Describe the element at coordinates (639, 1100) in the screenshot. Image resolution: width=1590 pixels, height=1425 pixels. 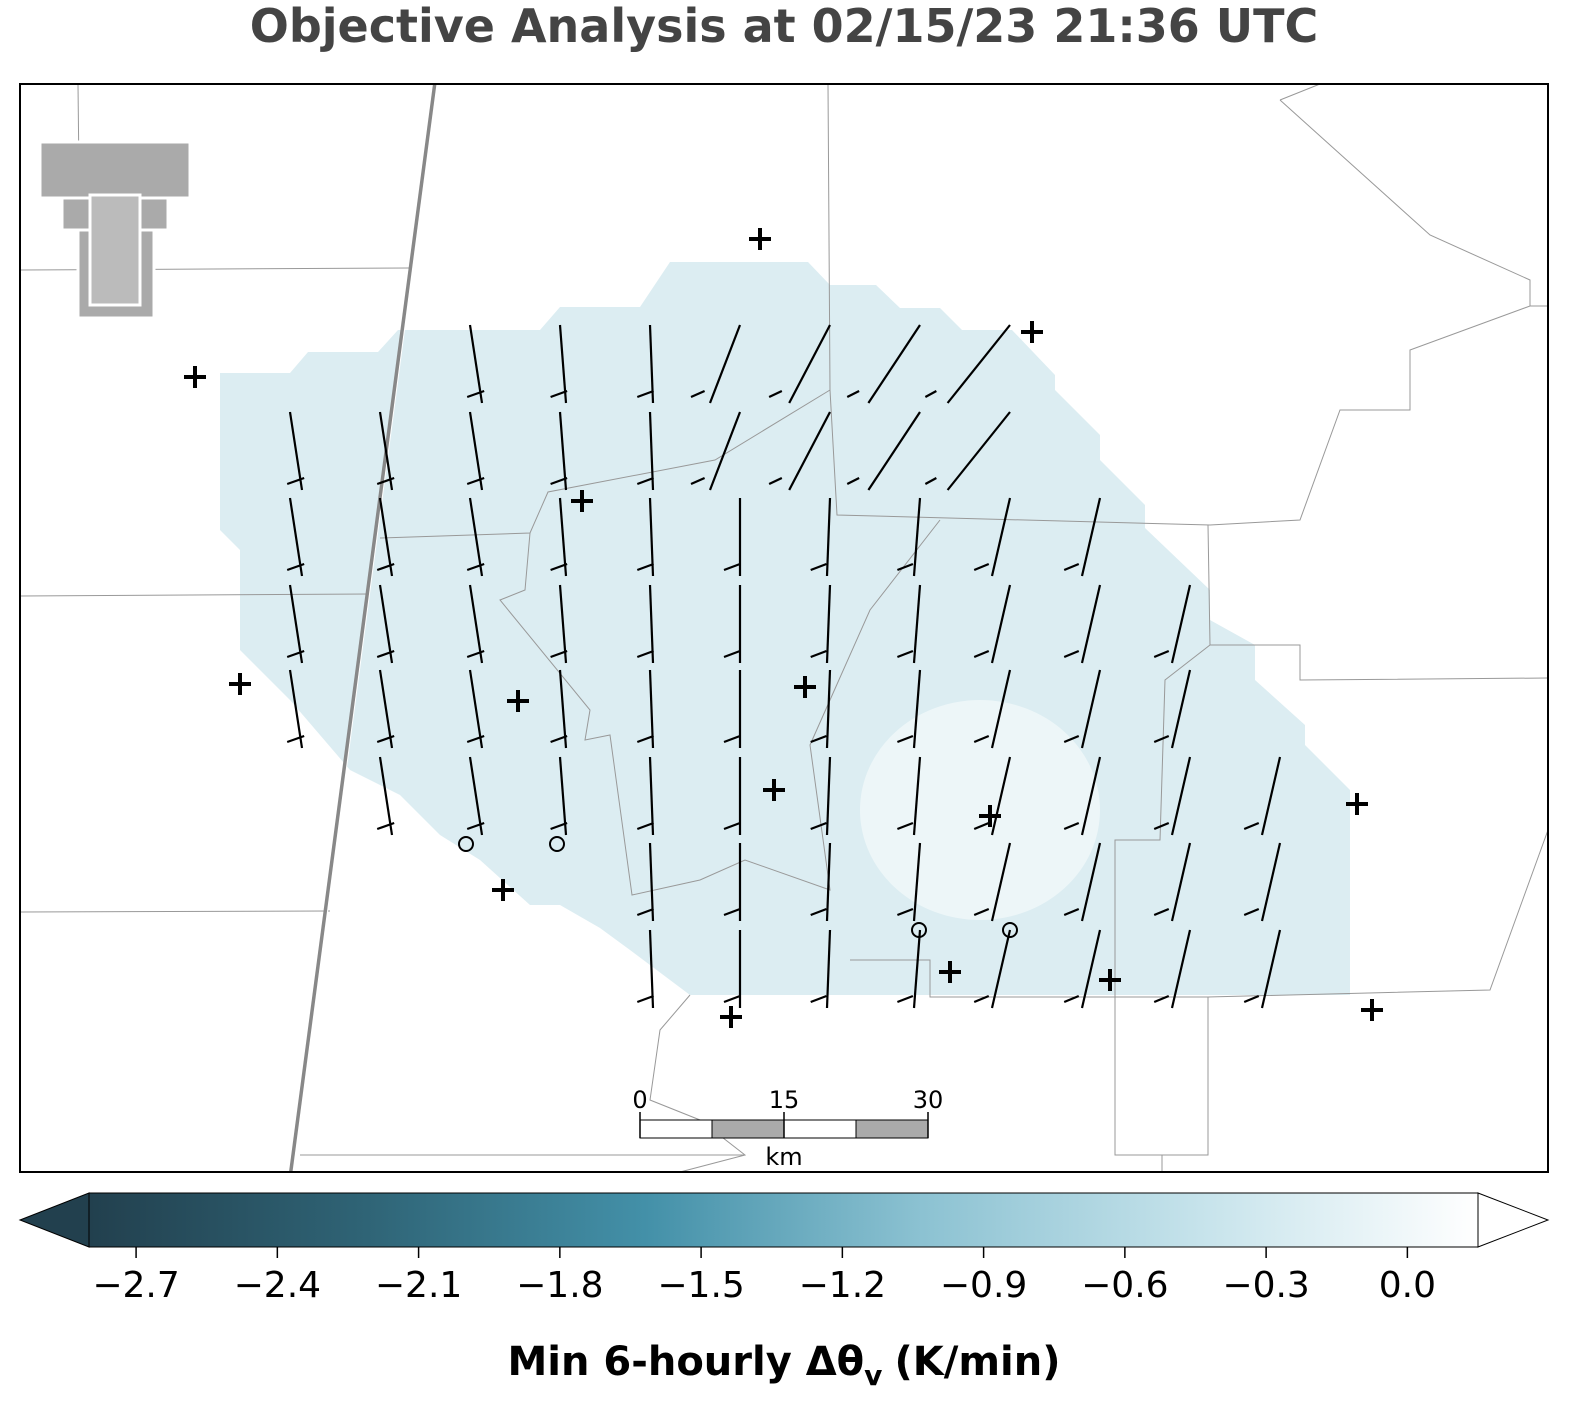
I see `scale-tick-label: 0` at that location.